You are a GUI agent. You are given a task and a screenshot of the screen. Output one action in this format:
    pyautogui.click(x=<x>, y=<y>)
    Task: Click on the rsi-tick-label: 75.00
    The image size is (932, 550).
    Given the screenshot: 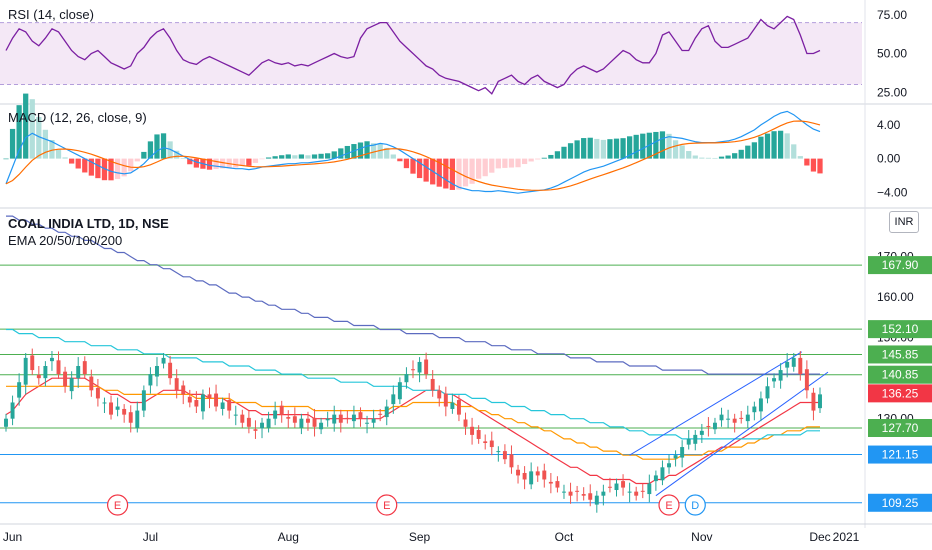 What is the action you would take?
    pyautogui.click(x=892, y=15)
    